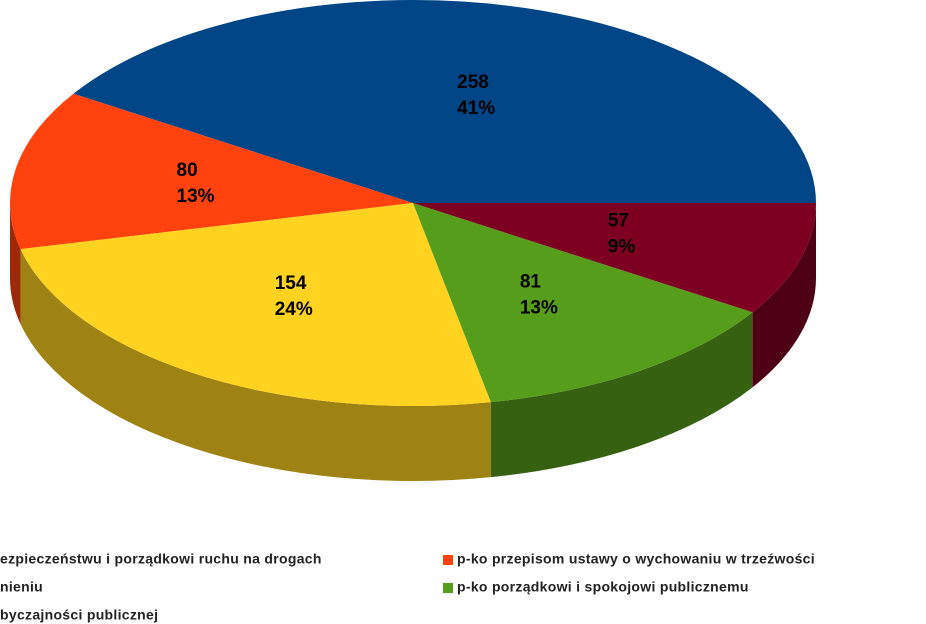  Describe the element at coordinates (291, 283) in the screenshot. I see `data-label: 154` at that location.